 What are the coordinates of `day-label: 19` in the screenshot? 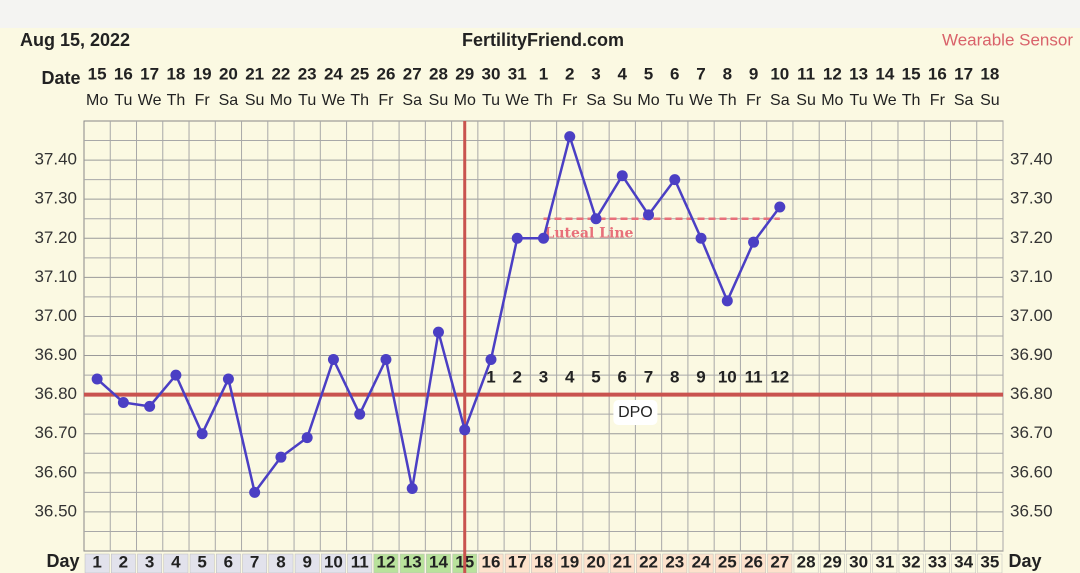 It's located at (569, 561).